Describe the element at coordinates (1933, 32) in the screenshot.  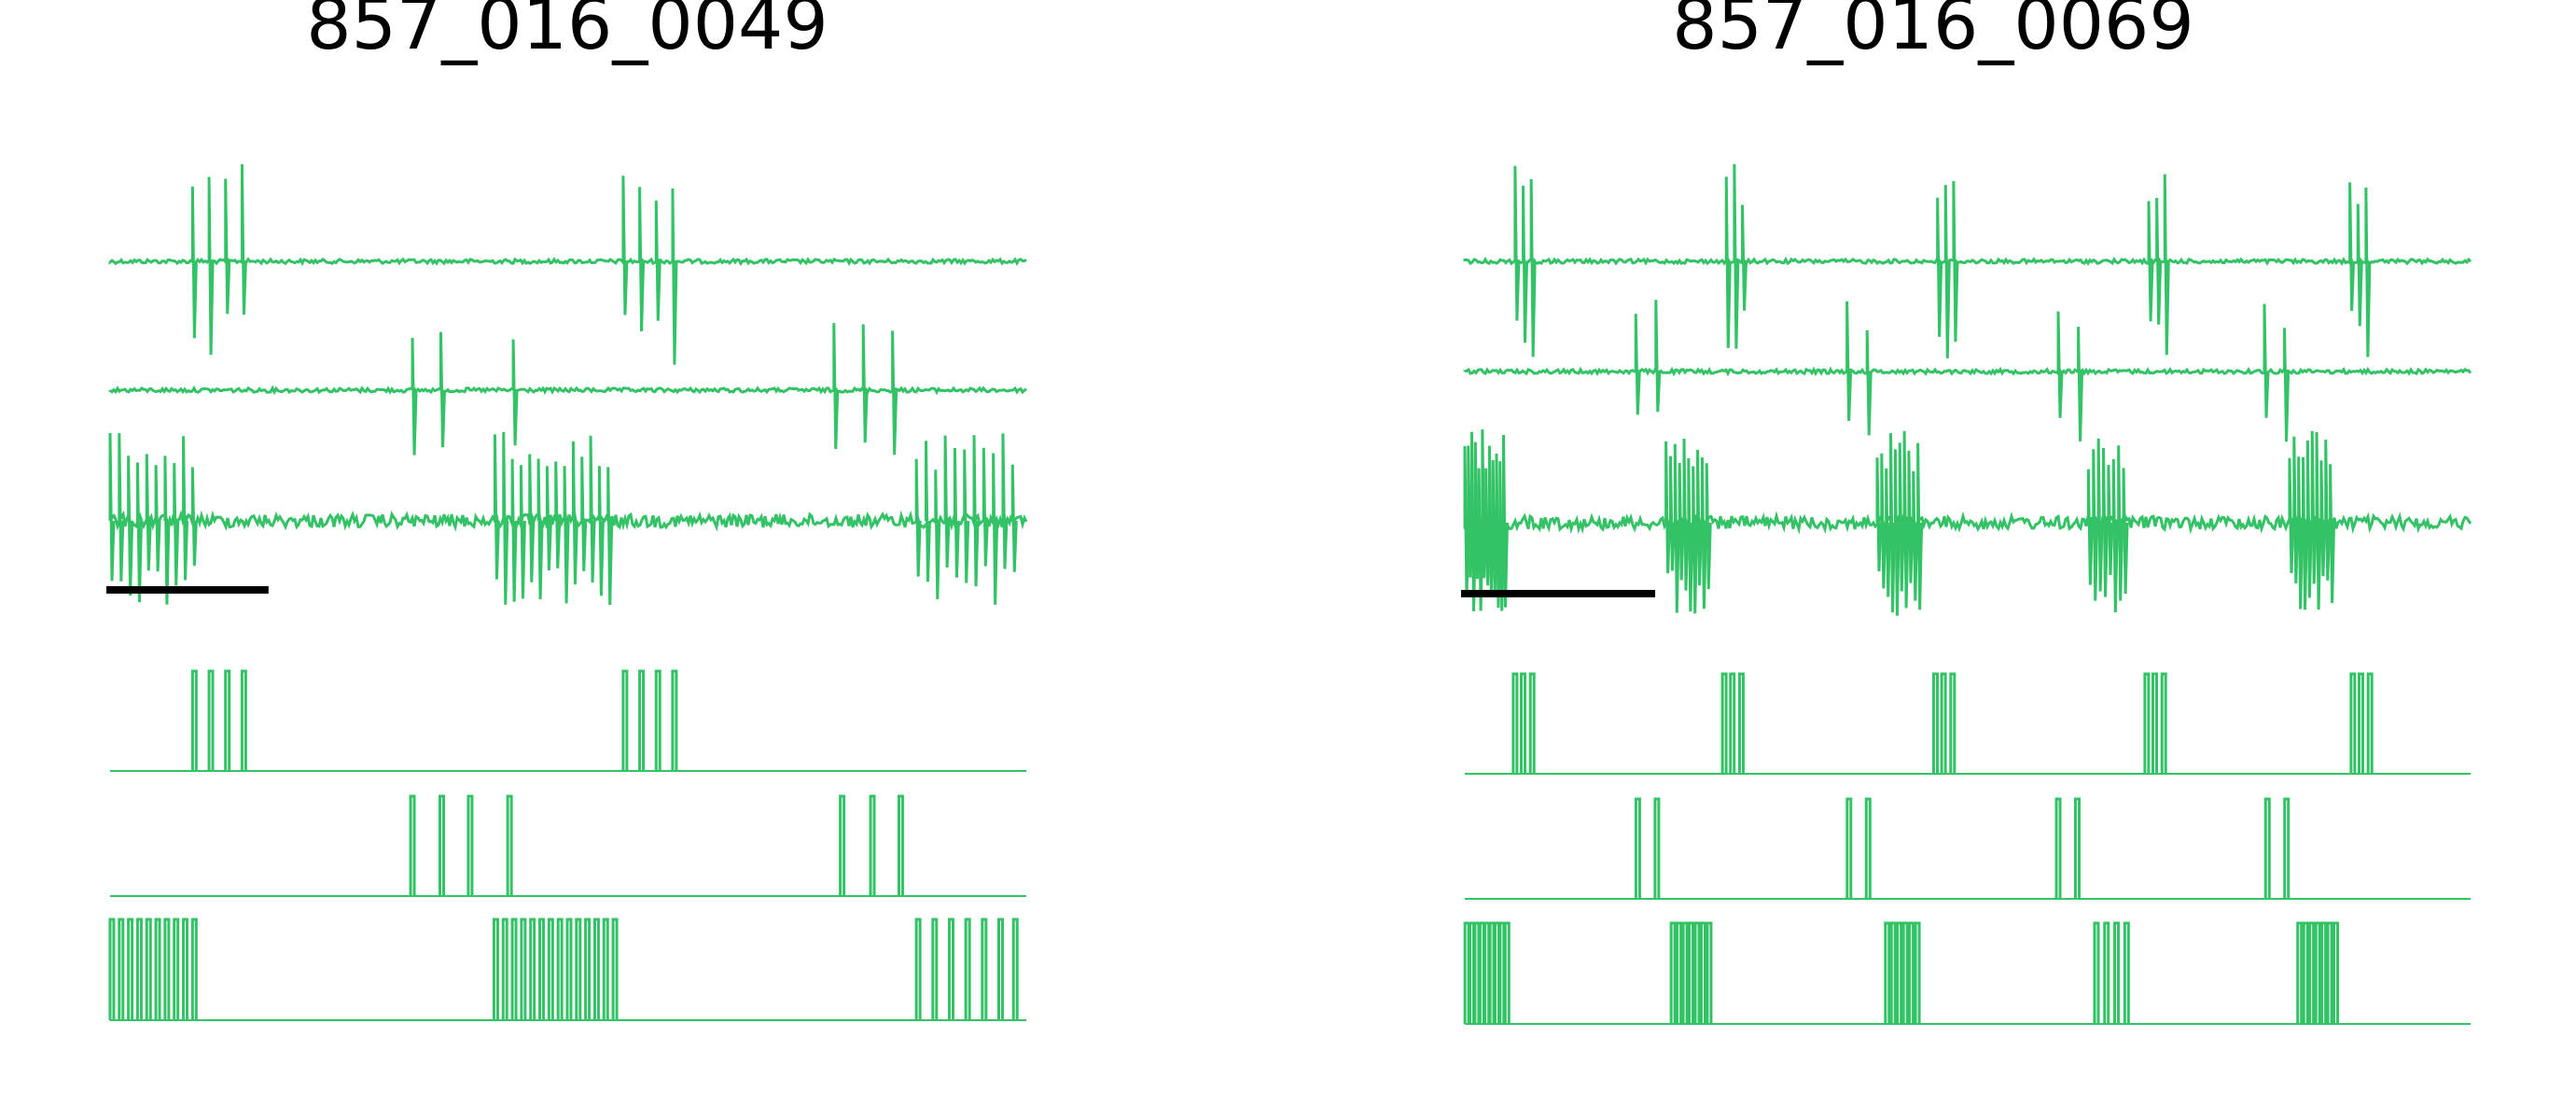
I see `panel-title: 857_016_0069` at that location.